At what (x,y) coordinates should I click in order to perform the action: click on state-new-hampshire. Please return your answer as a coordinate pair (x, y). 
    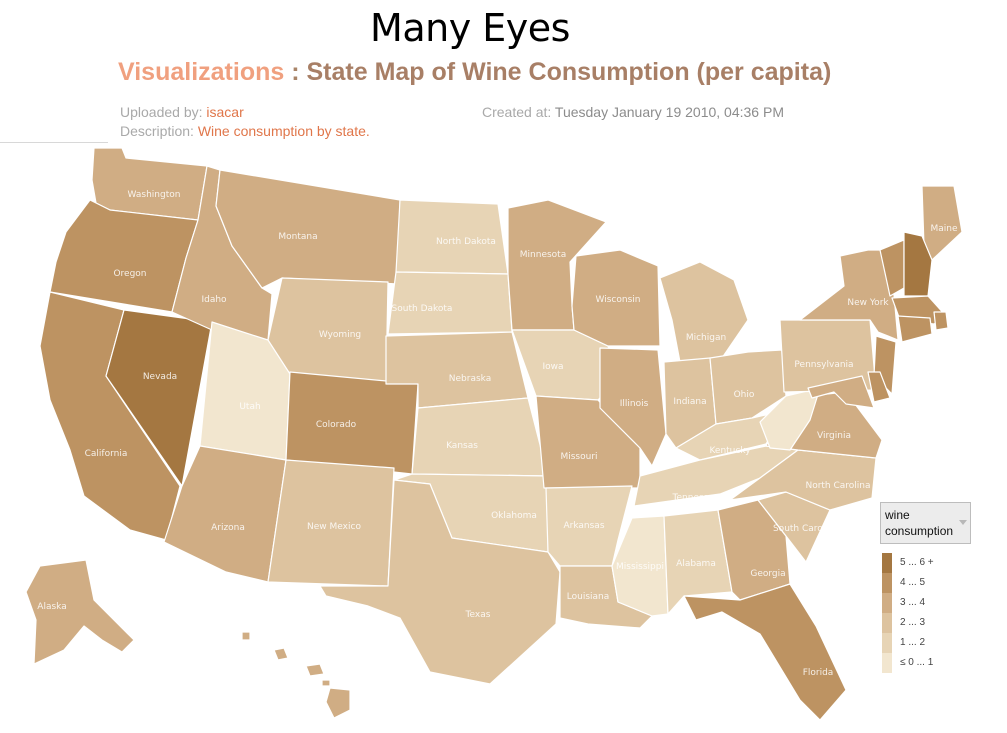
    Looking at the image, I should click on (918, 264).